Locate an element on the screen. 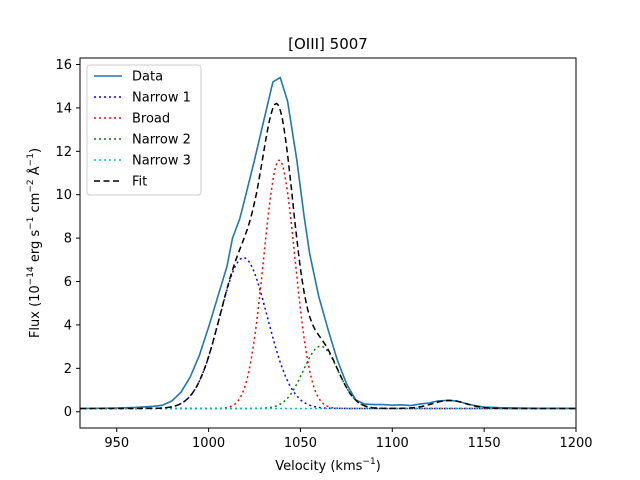  y-axis-title-d: Å is located at coordinates (35, 172).